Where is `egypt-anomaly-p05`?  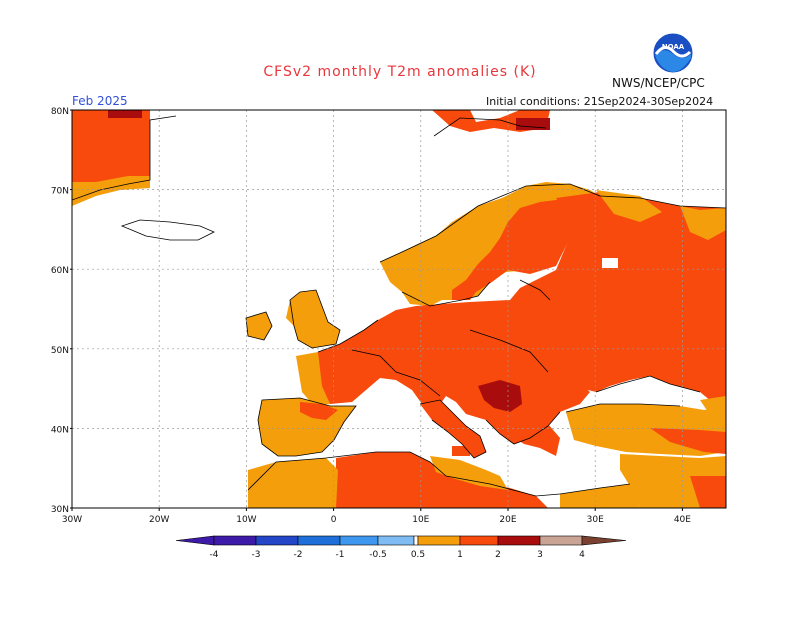
egypt-anomaly-p05 is located at coordinates (600, 496).